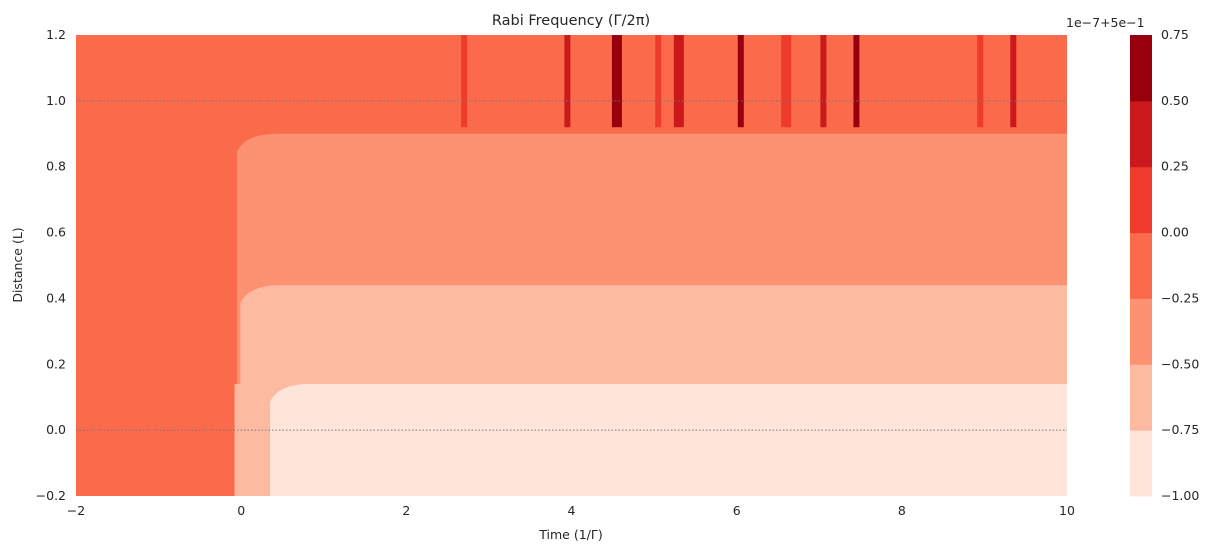 This screenshot has width=1213, height=551. I want to click on y-tick-label: 0.8, so click(56, 166).